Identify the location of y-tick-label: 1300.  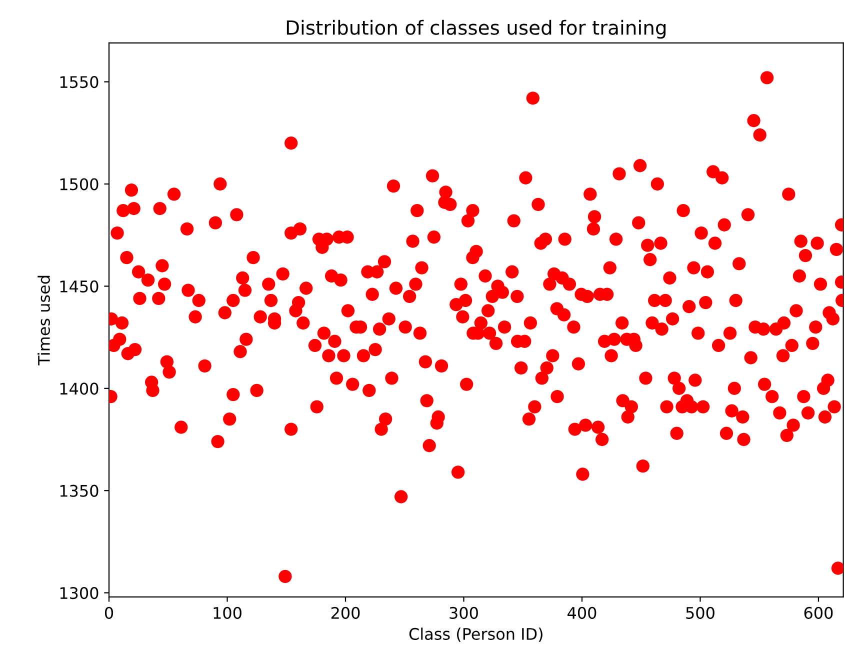
(79, 593).